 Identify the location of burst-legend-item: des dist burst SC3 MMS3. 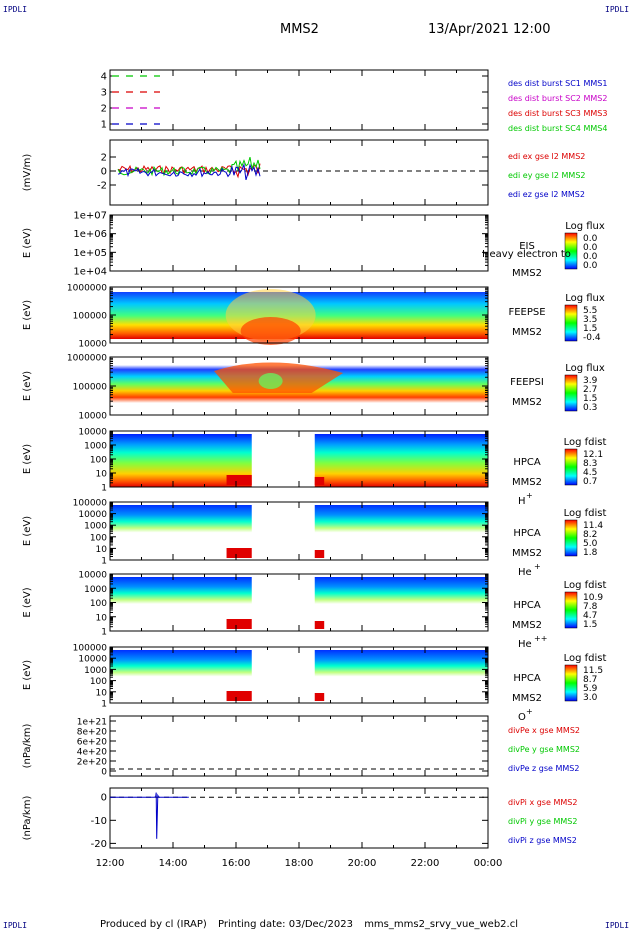
(557, 113).